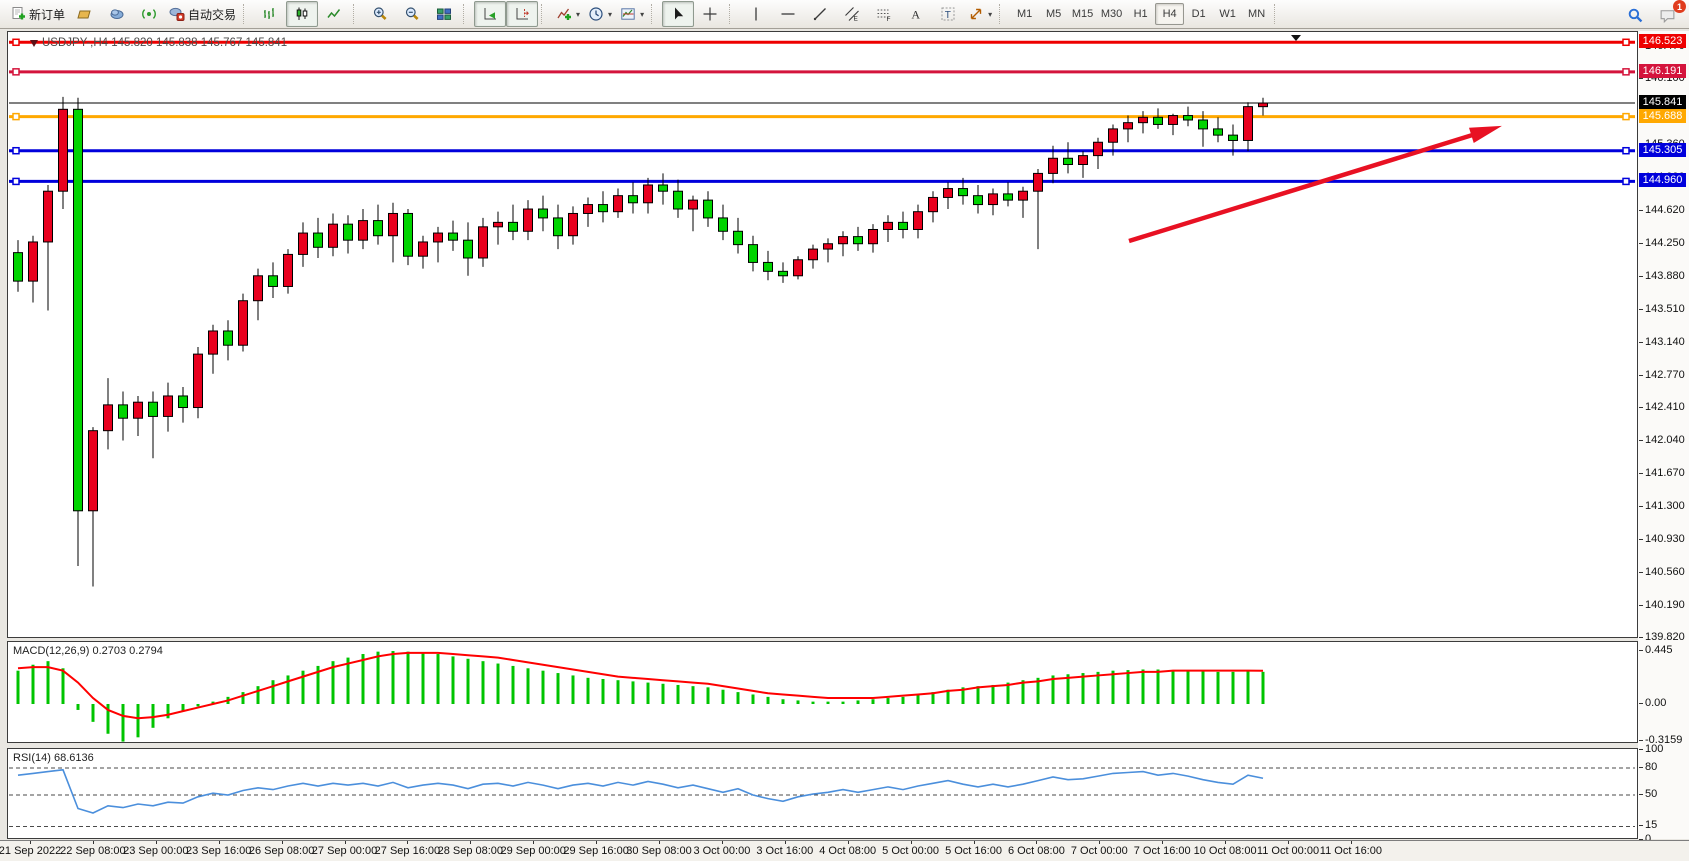 The height and width of the screenshot is (861, 1689). What do you see at coordinates (1304, 187) in the screenshot?
I see `trend-arrow-line` at bounding box center [1304, 187].